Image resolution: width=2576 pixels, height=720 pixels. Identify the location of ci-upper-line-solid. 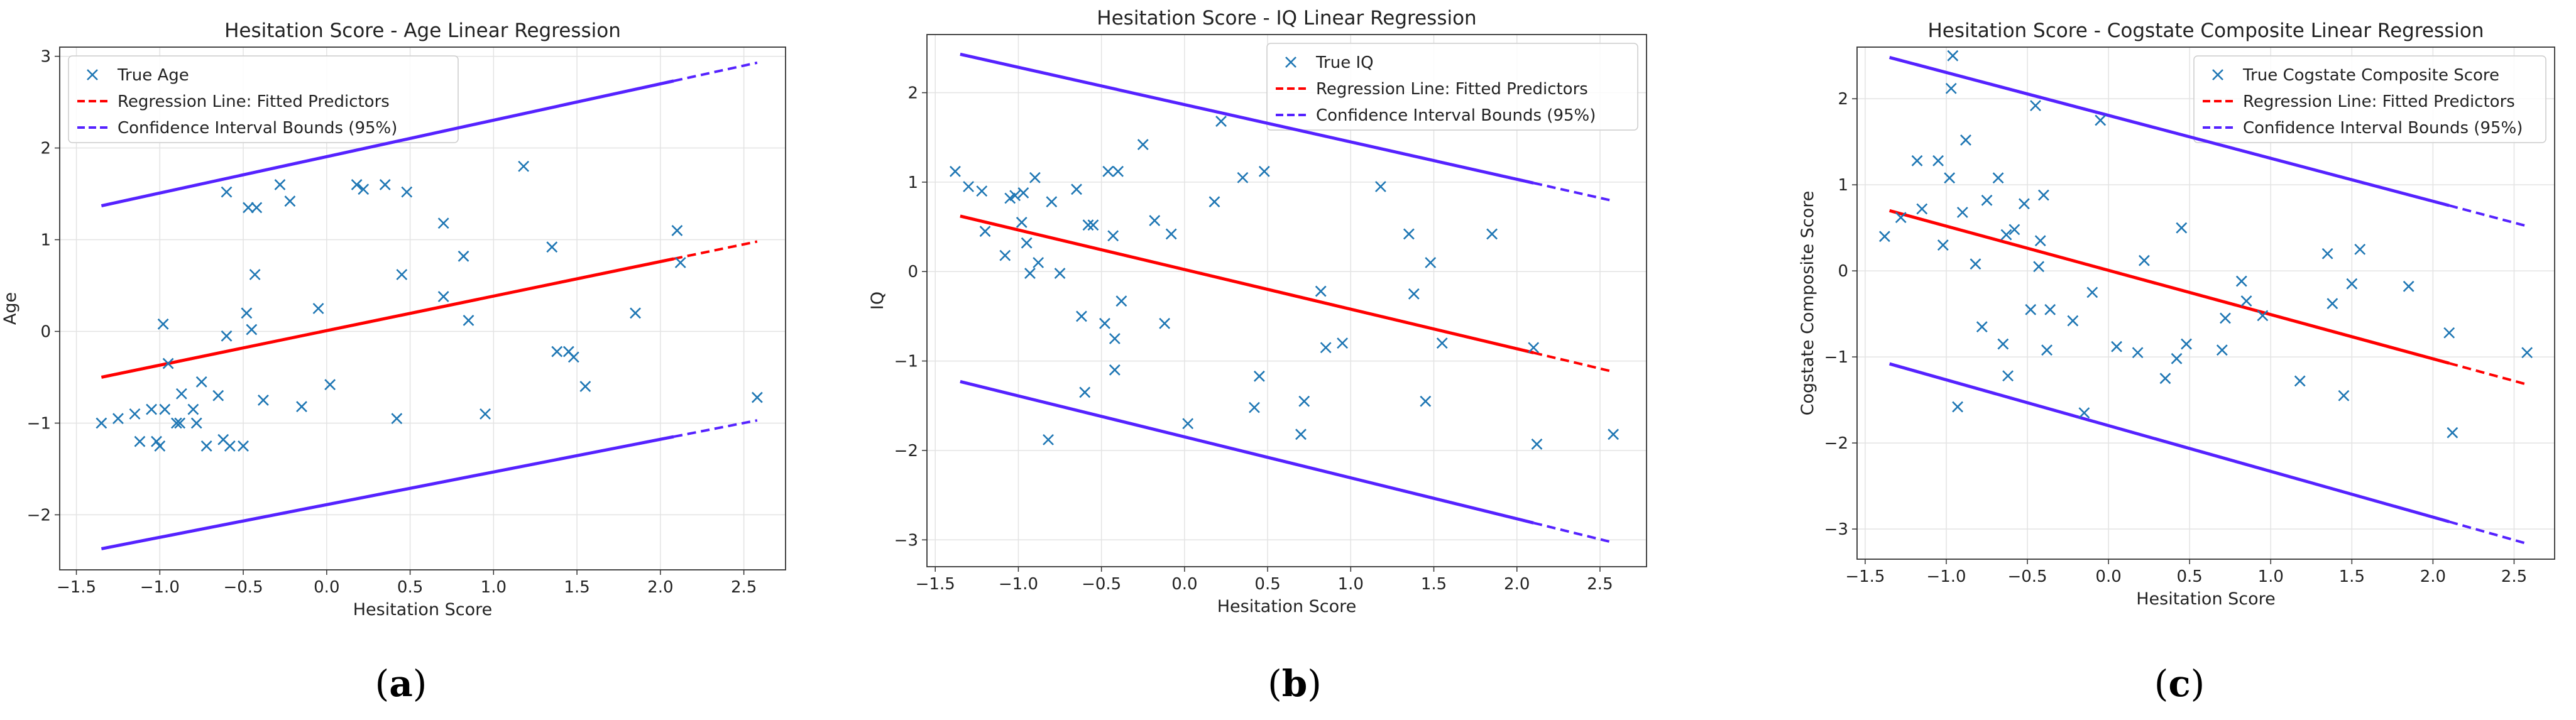
(2169, 131).